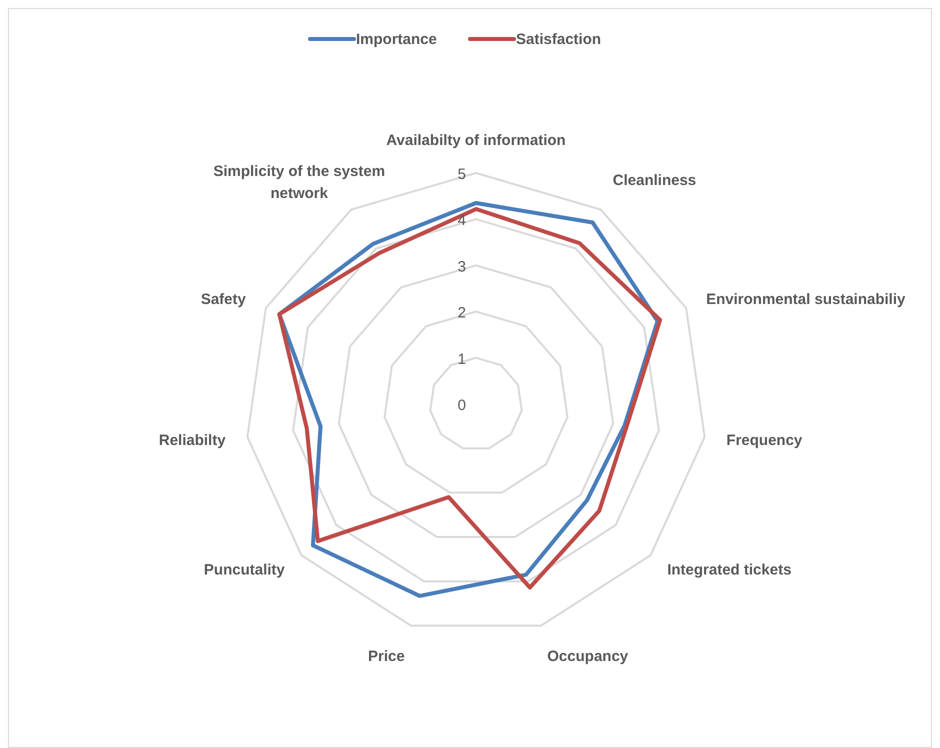 This screenshot has width=940, height=748. I want to click on spoke-label: Integrated tickets, so click(729, 570).